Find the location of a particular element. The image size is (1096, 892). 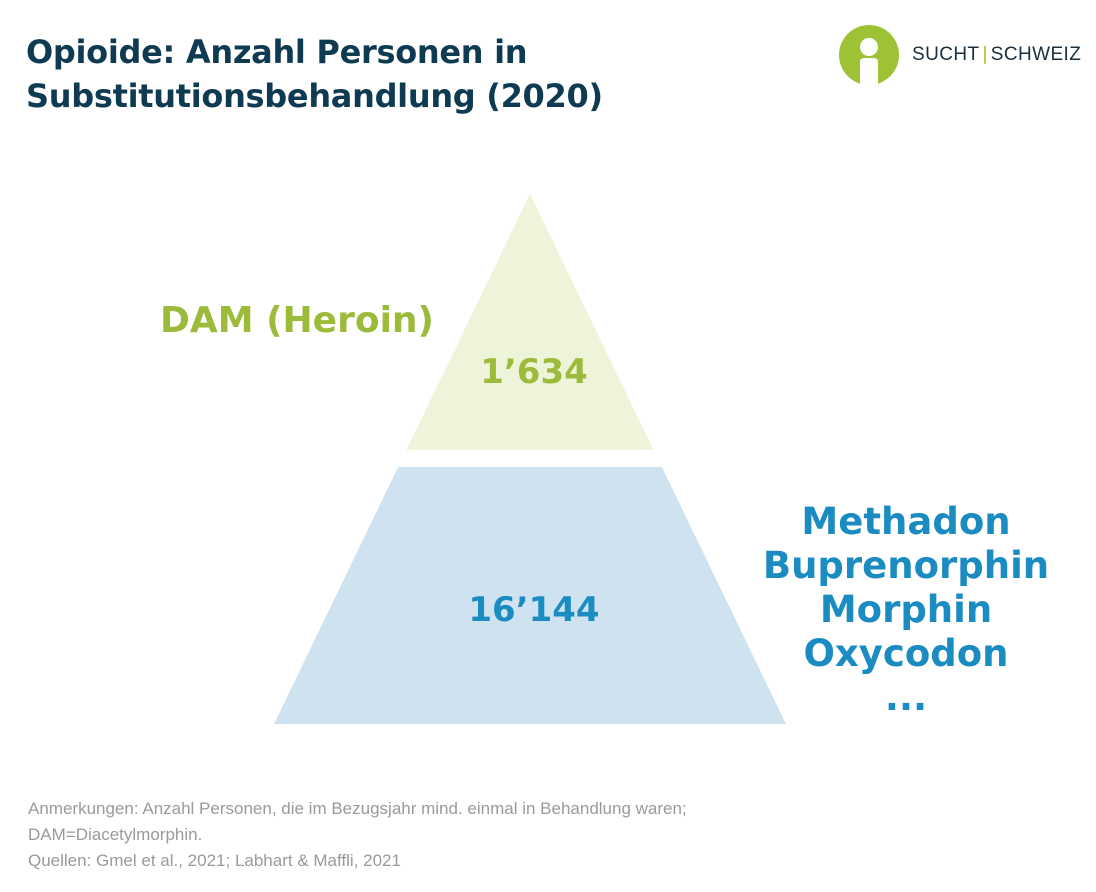

logo-wordmark: SUCHT | SCHWEIZ is located at coordinates (996, 55).